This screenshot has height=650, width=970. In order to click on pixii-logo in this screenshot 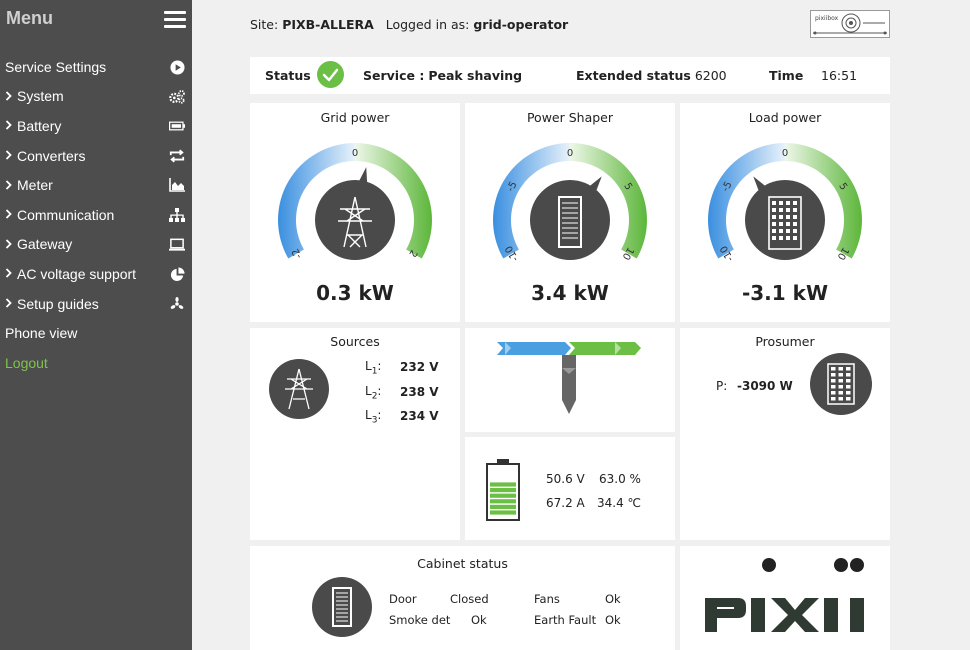, I will do `click(784, 595)`.